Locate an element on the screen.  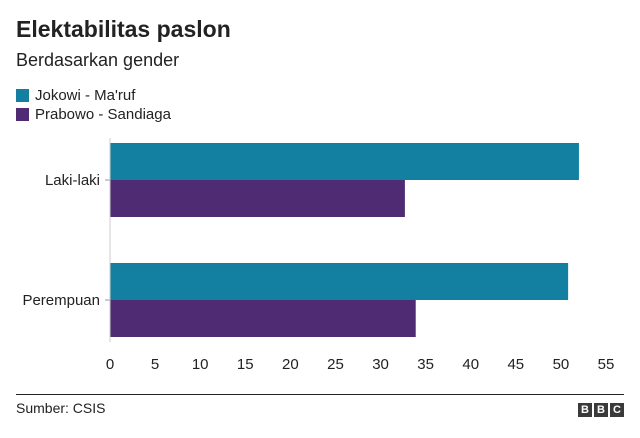
bar-jokowi-laki-laki is located at coordinates (344, 161).